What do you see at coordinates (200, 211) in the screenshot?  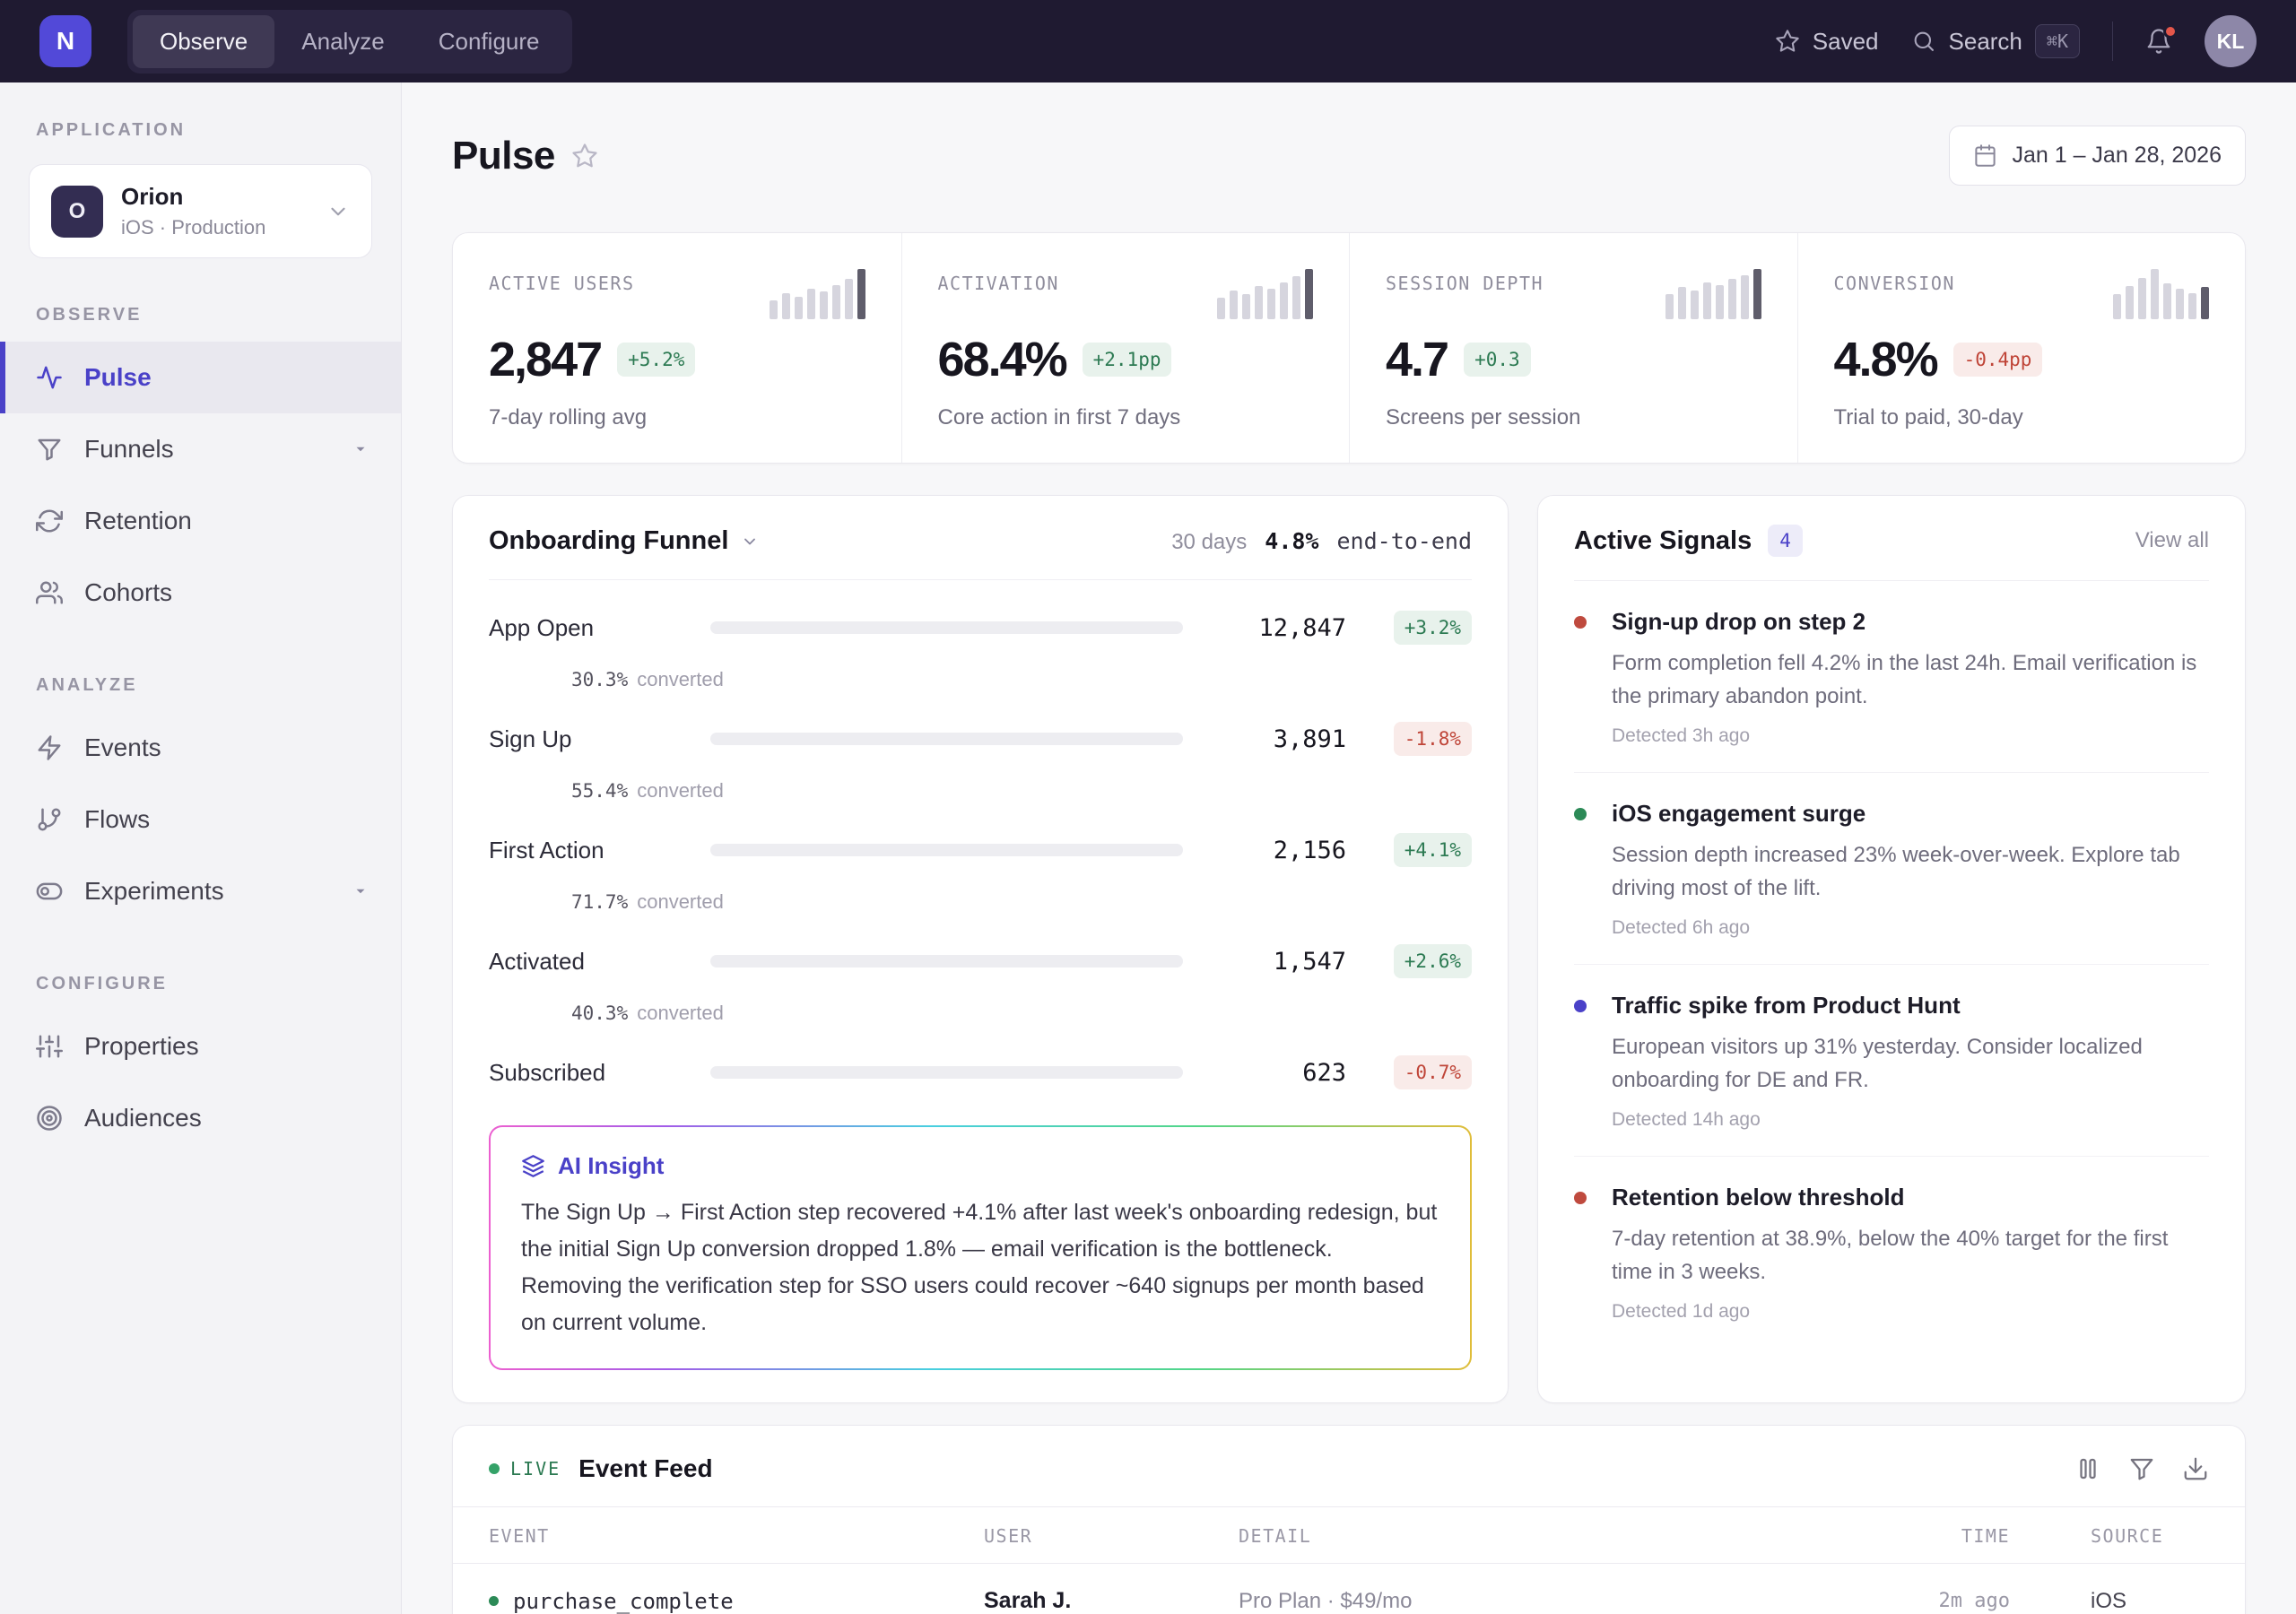 I see `app-selector: O Orion iOS · Production` at bounding box center [200, 211].